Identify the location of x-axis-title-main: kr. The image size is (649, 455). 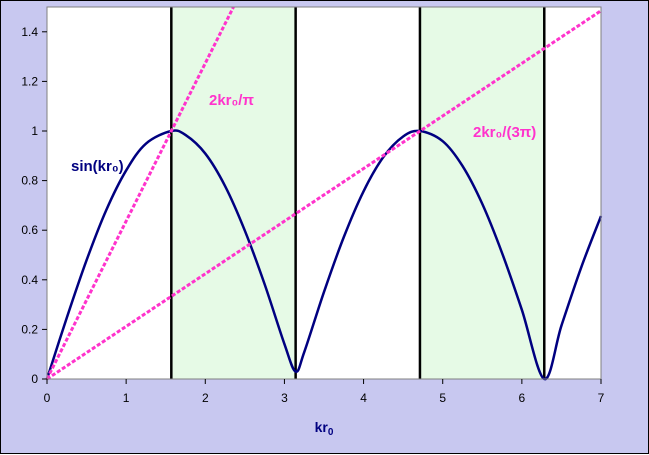
(322, 427).